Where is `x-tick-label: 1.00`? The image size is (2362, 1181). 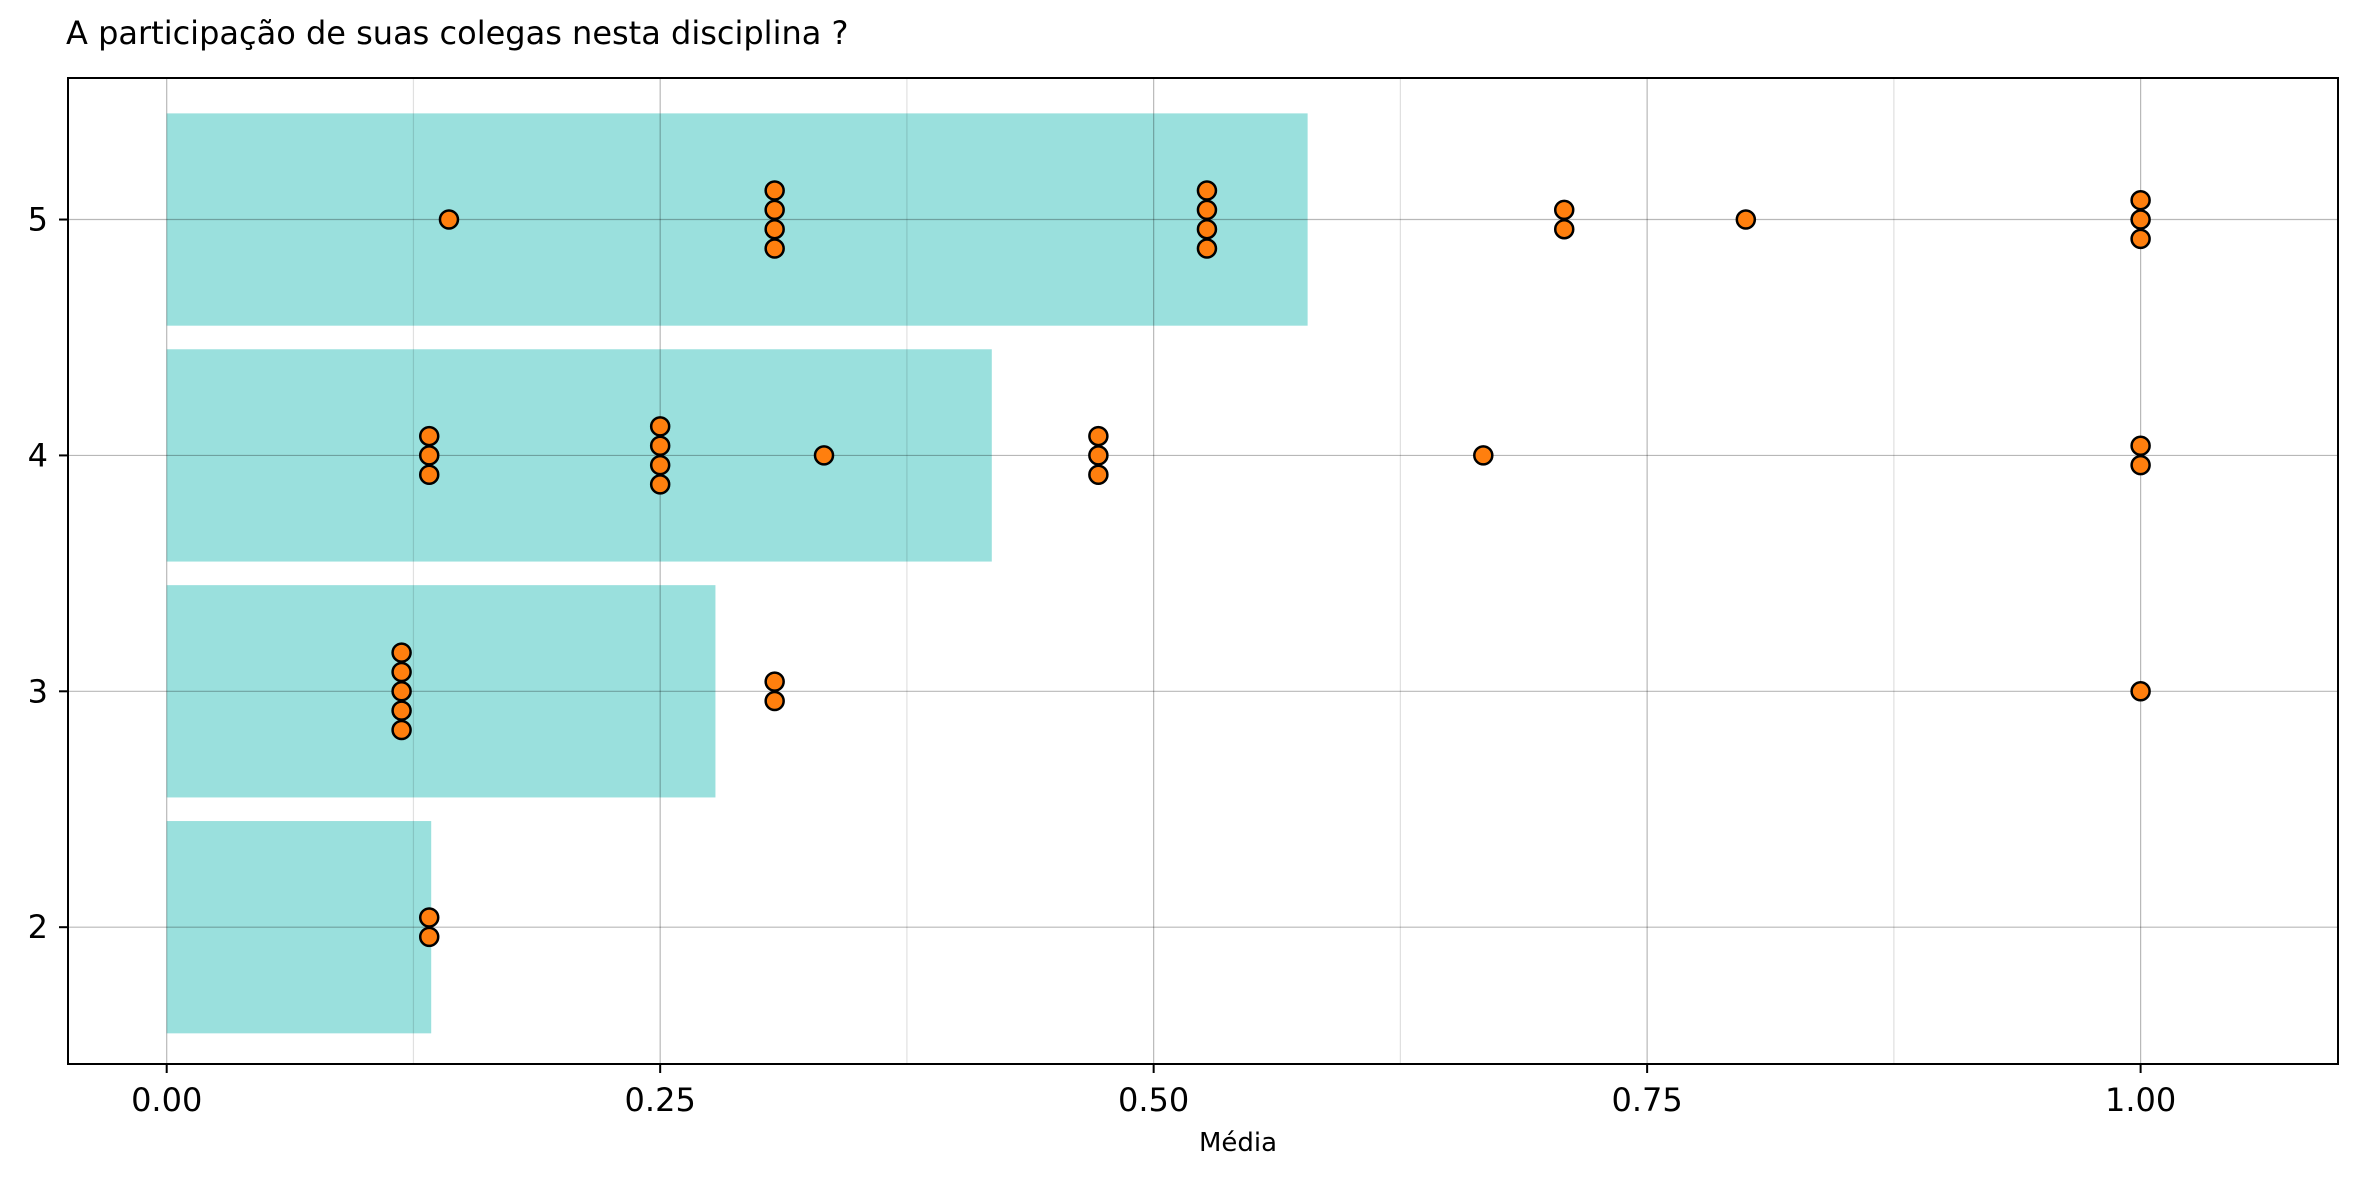
x-tick-label: 1.00 is located at coordinates (2140, 1100).